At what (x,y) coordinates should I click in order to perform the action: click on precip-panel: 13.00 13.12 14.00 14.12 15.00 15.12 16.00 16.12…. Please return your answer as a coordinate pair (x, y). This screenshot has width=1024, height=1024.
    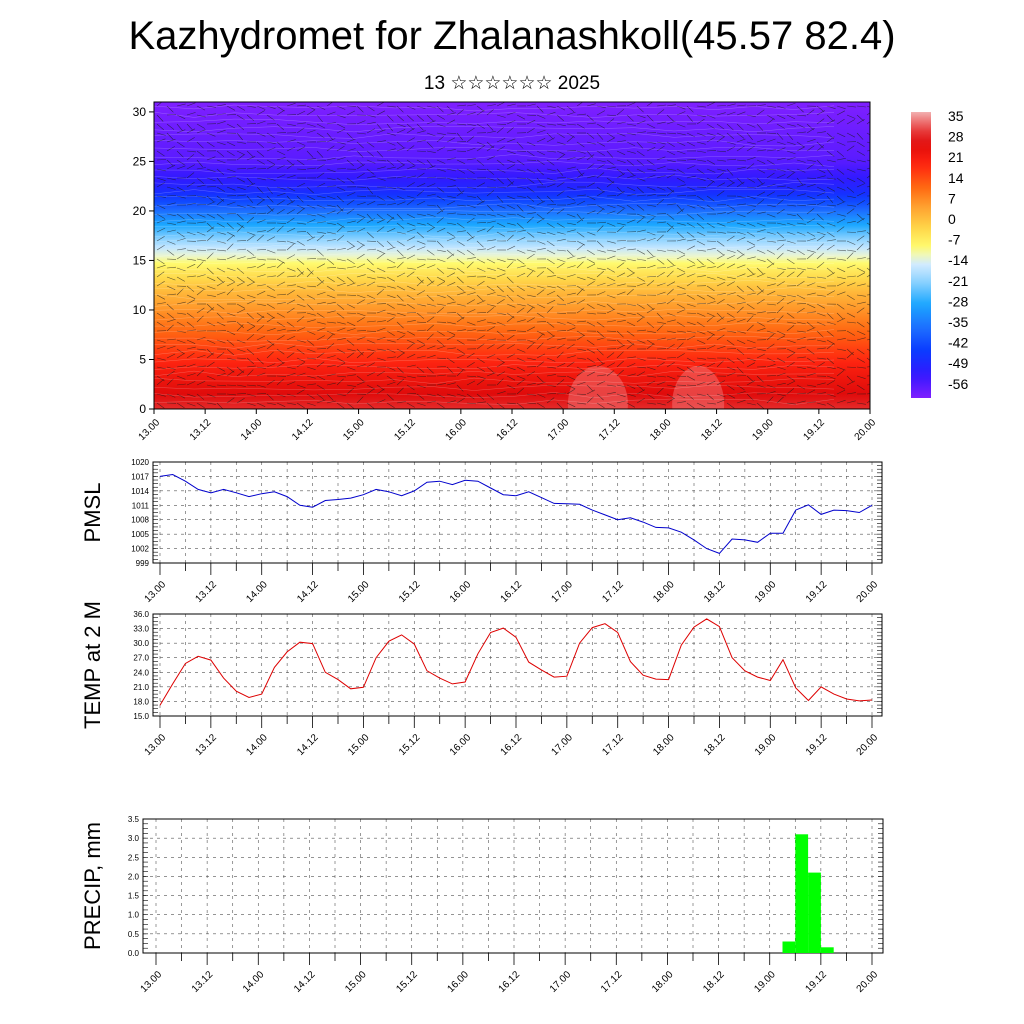
    Looking at the image, I should click on (482, 905).